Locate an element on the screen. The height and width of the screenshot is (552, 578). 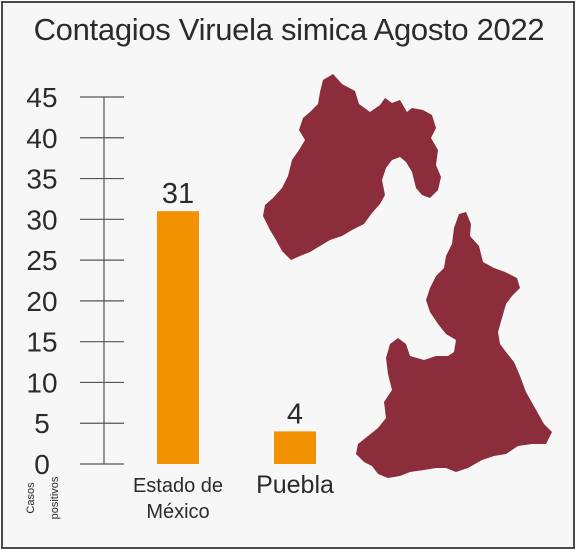
category-label: Estado de is located at coordinates (178, 486).